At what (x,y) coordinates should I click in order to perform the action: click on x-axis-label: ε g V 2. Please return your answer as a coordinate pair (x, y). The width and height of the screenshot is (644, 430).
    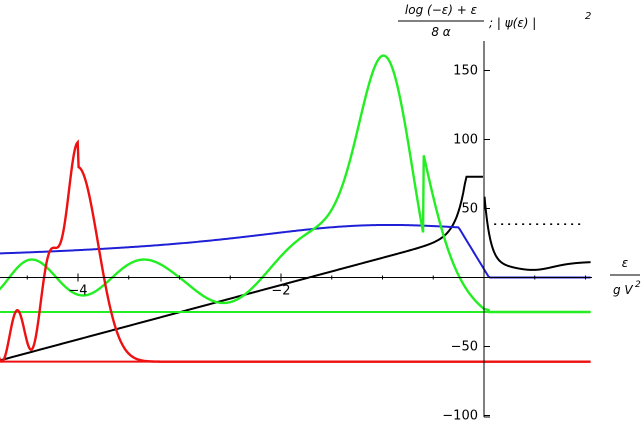
    Looking at the image, I should click on (625, 276).